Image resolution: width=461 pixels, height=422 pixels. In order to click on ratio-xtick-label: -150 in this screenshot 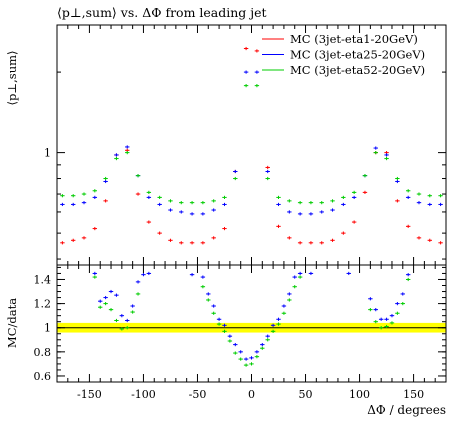, I will do `click(89, 394)`.